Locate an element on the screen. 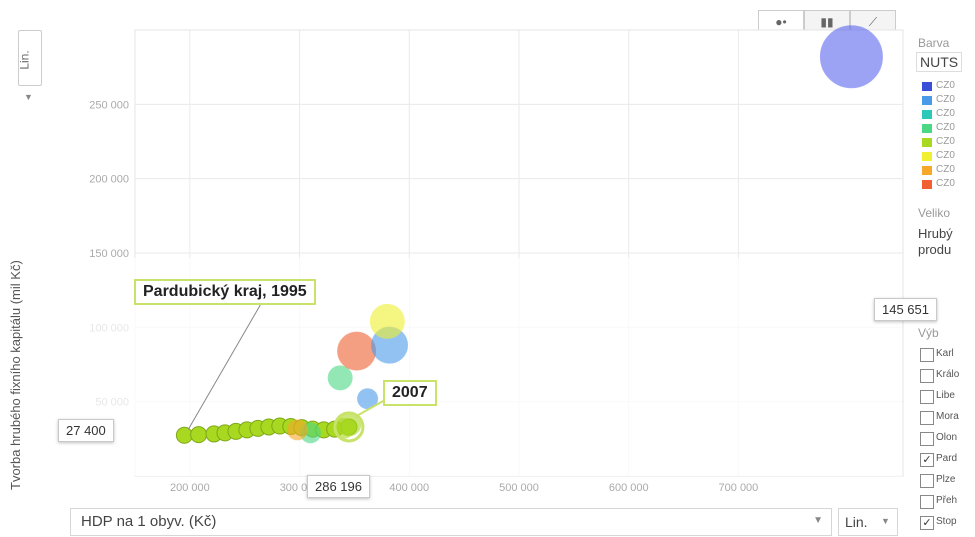 The height and width of the screenshot is (537, 975). y-value-tooltip: 27 400 is located at coordinates (86, 430).